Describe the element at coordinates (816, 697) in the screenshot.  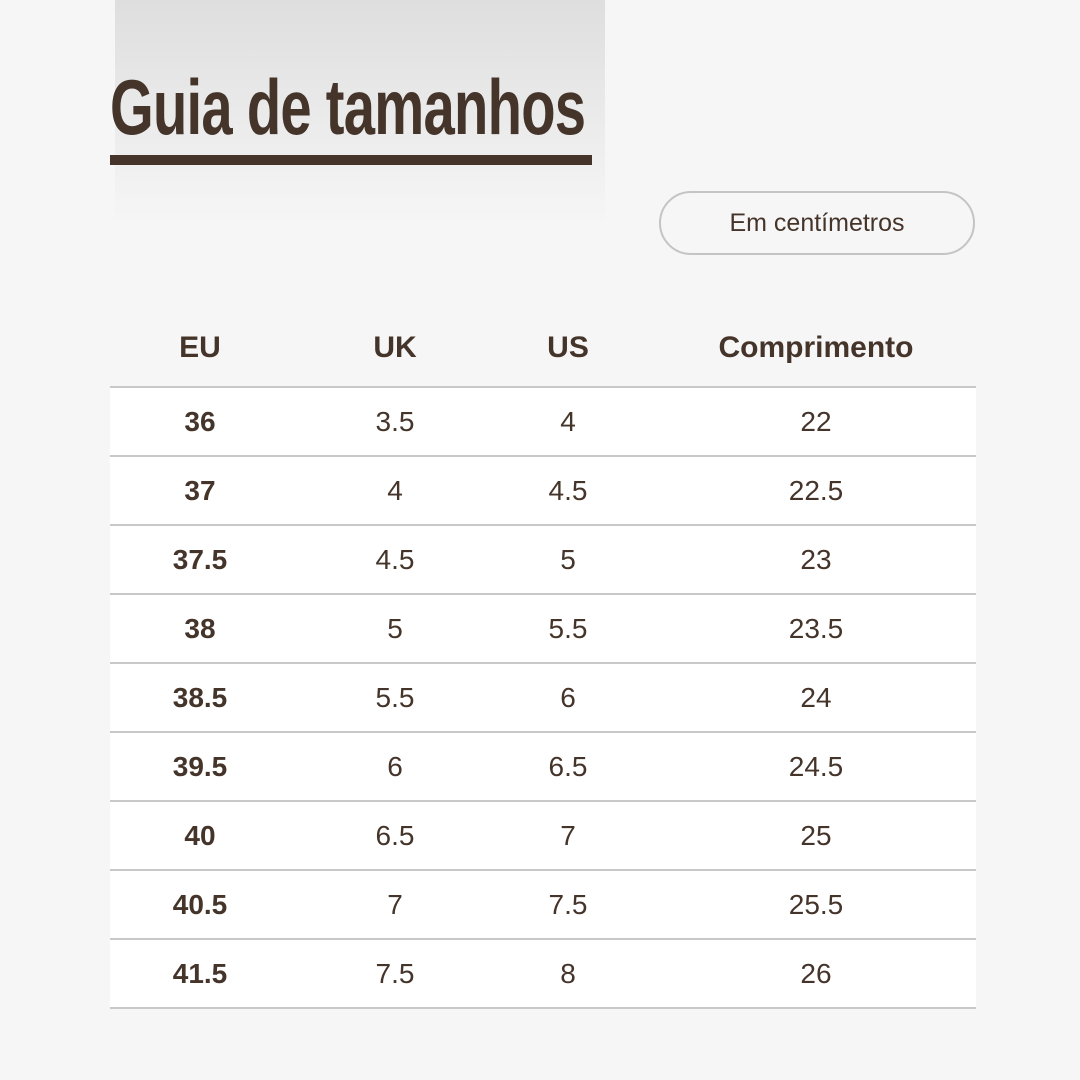
I see `table-cell: 24` at that location.